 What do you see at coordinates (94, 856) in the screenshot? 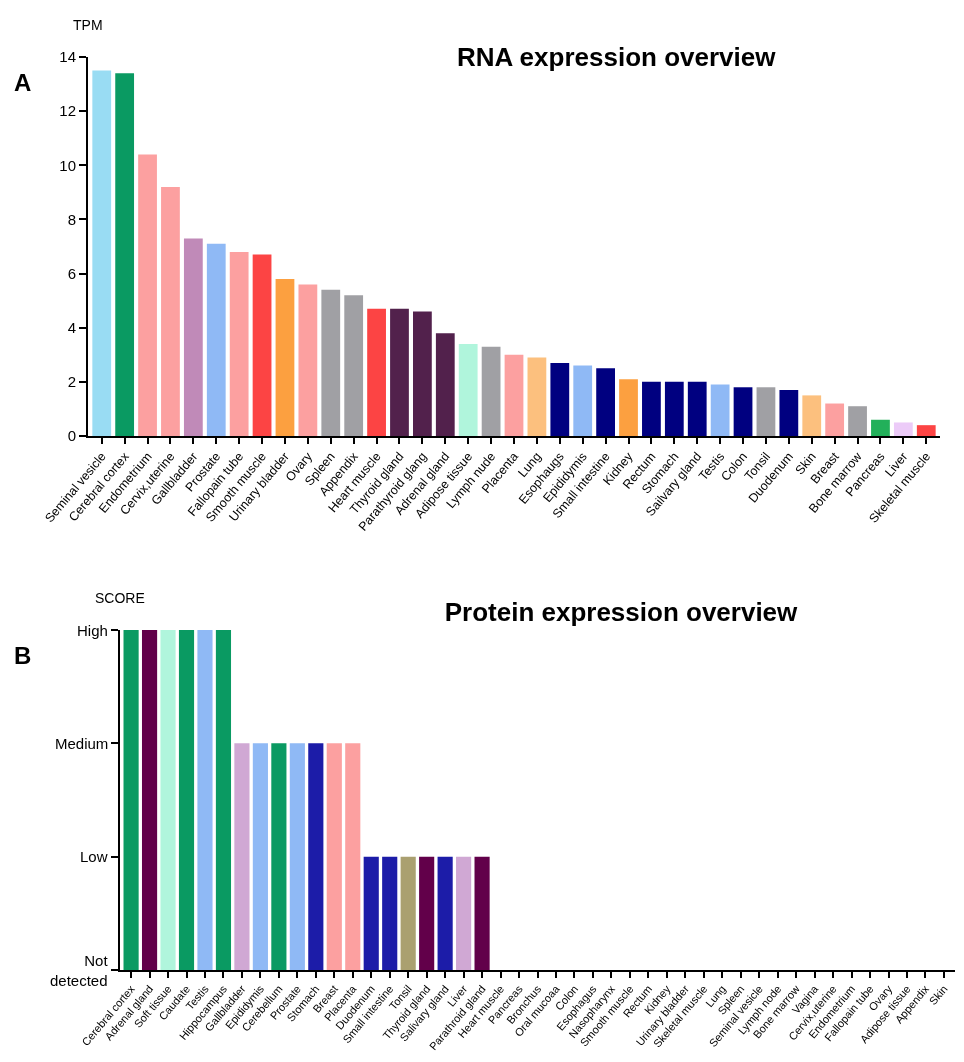
I see `text: Low` at bounding box center [94, 856].